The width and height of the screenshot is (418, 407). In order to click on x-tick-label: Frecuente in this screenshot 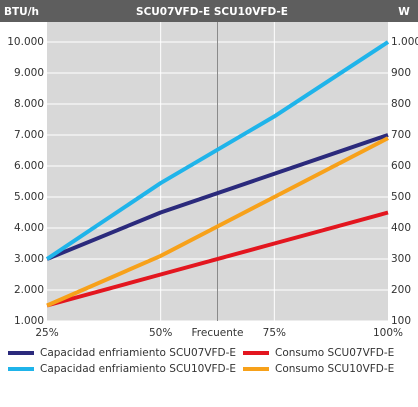, I will do `click(218, 333)`.